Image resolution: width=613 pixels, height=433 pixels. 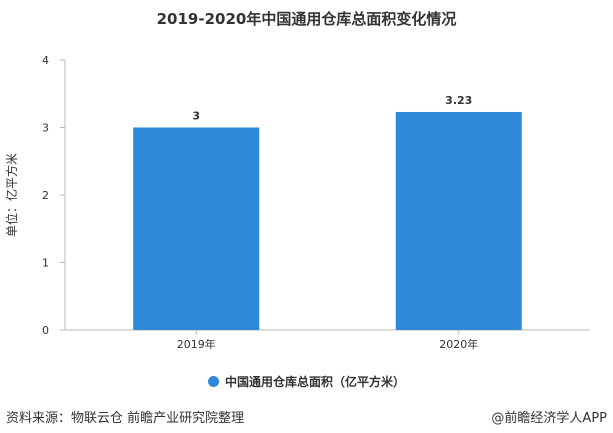 I want to click on y-tick-label: 1, so click(x=45, y=263).